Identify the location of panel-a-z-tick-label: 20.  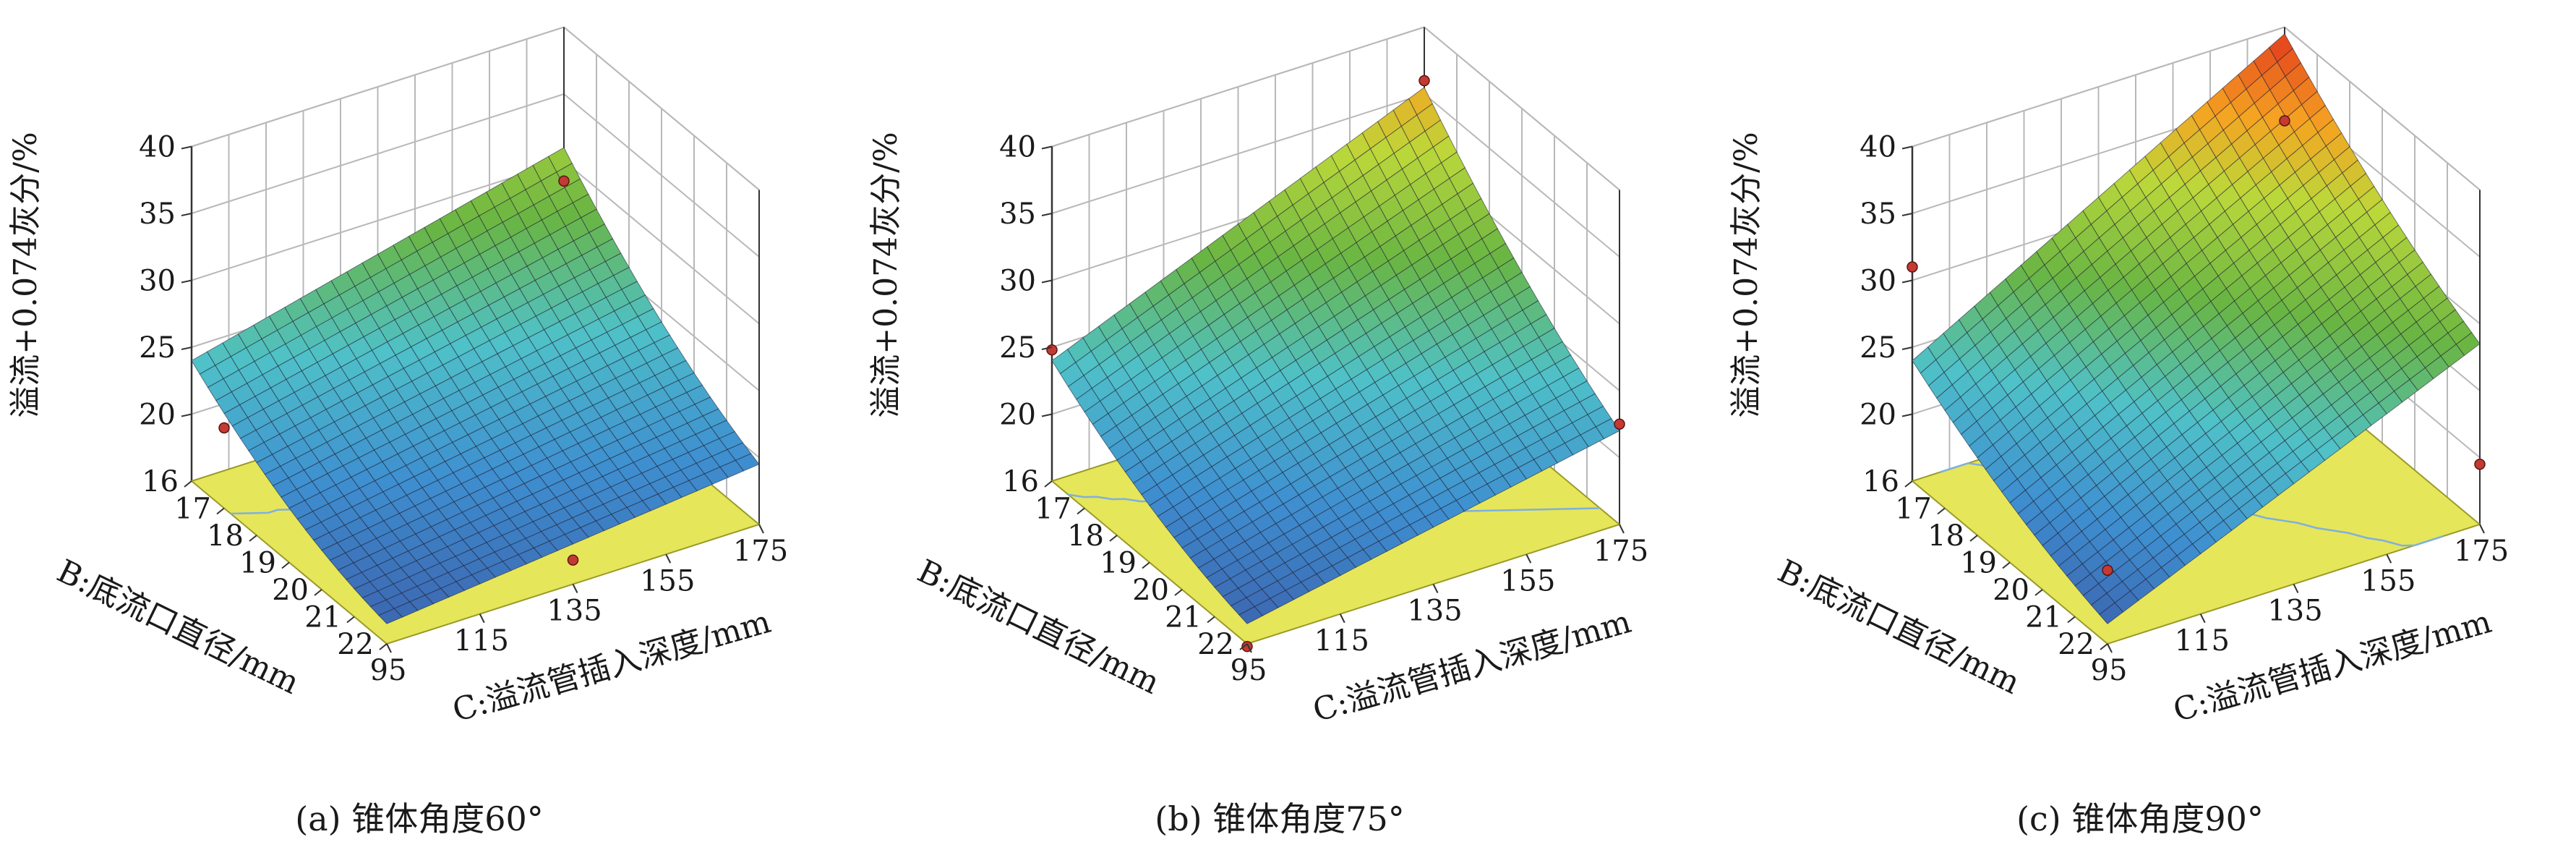
(157, 416).